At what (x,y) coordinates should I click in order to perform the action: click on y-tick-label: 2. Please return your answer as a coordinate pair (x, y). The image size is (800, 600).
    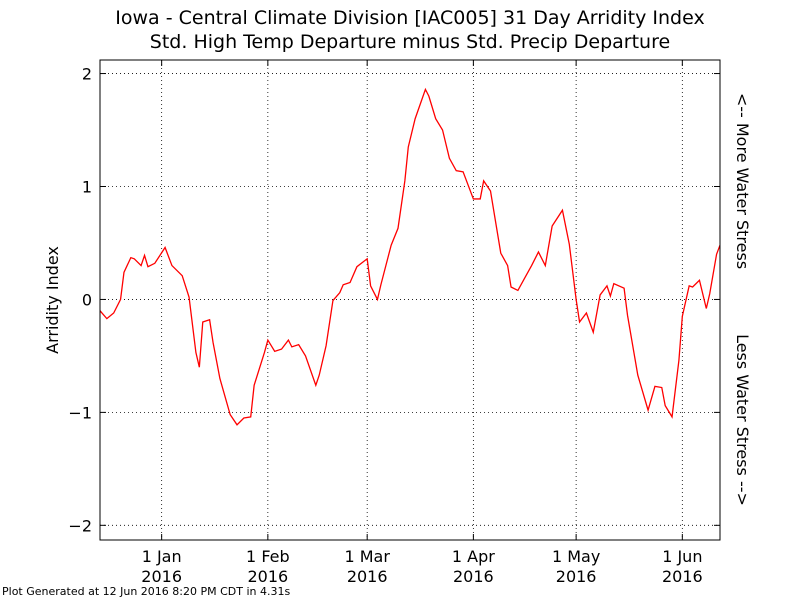
    Looking at the image, I should click on (87, 74).